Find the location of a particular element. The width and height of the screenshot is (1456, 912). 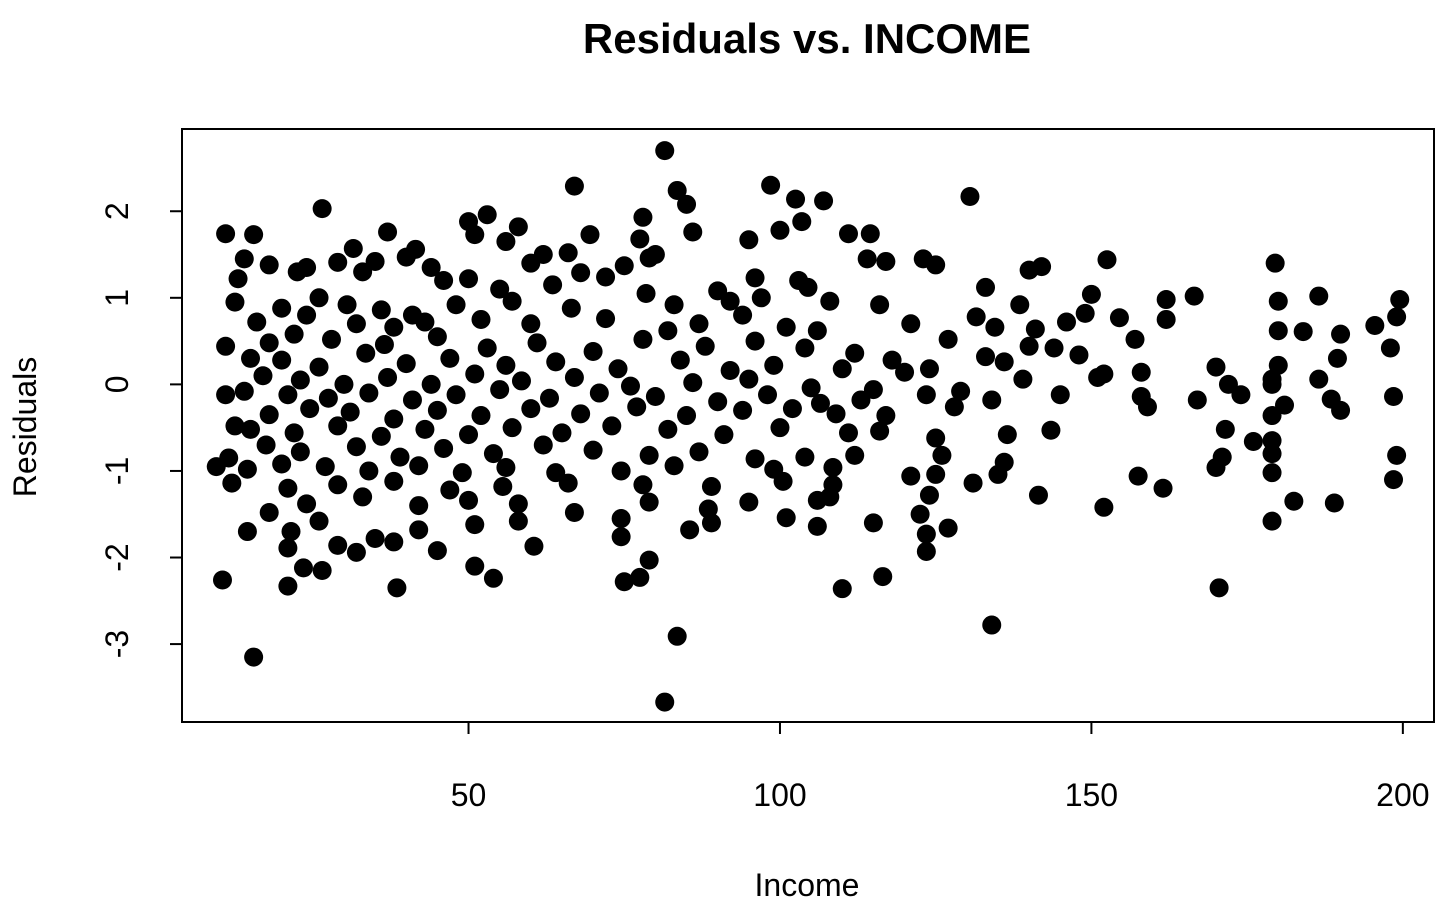

x-tick-label: 100 is located at coordinates (779, 795).